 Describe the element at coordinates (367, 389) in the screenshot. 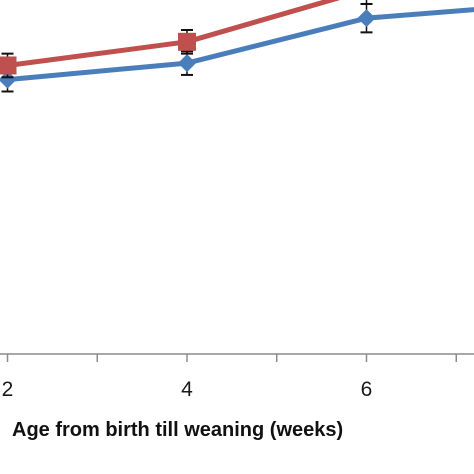

I see `x-tick-label: 6` at that location.